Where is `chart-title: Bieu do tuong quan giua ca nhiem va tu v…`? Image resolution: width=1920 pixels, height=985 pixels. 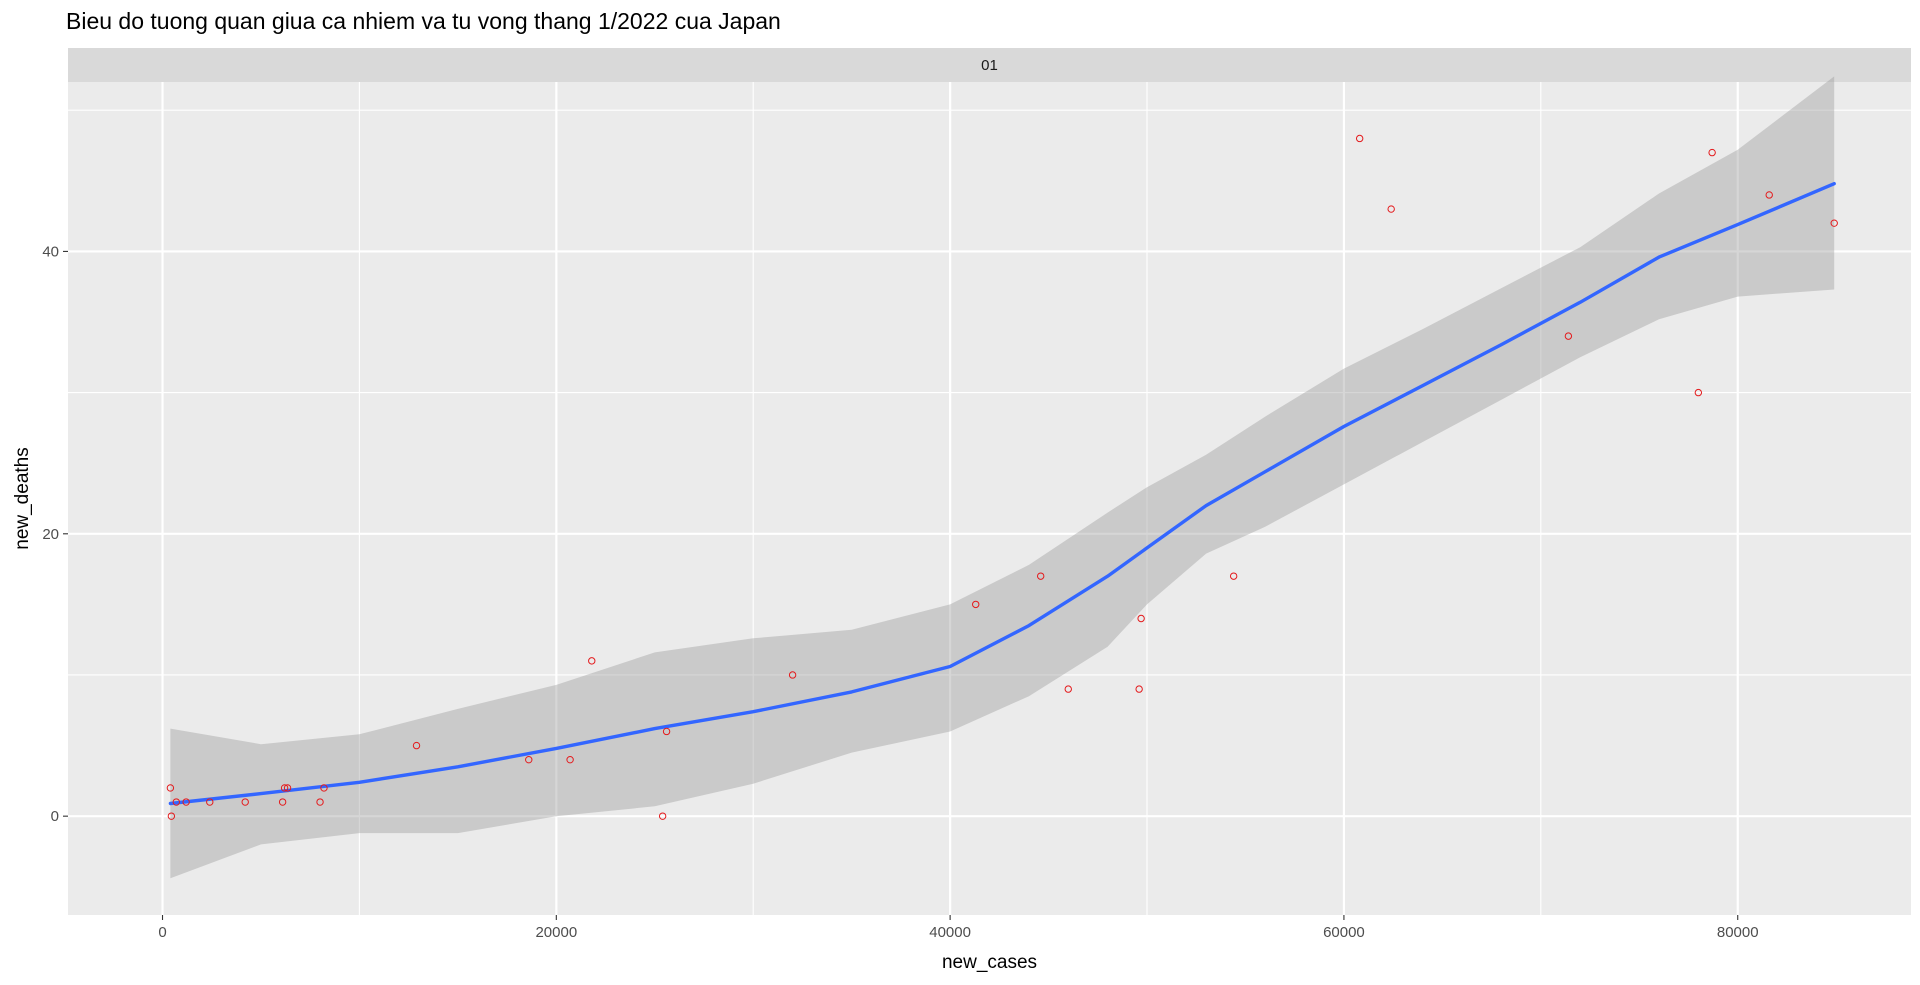 chart-title: Bieu do tuong quan giua ca nhiem va tu v… is located at coordinates (423, 21).